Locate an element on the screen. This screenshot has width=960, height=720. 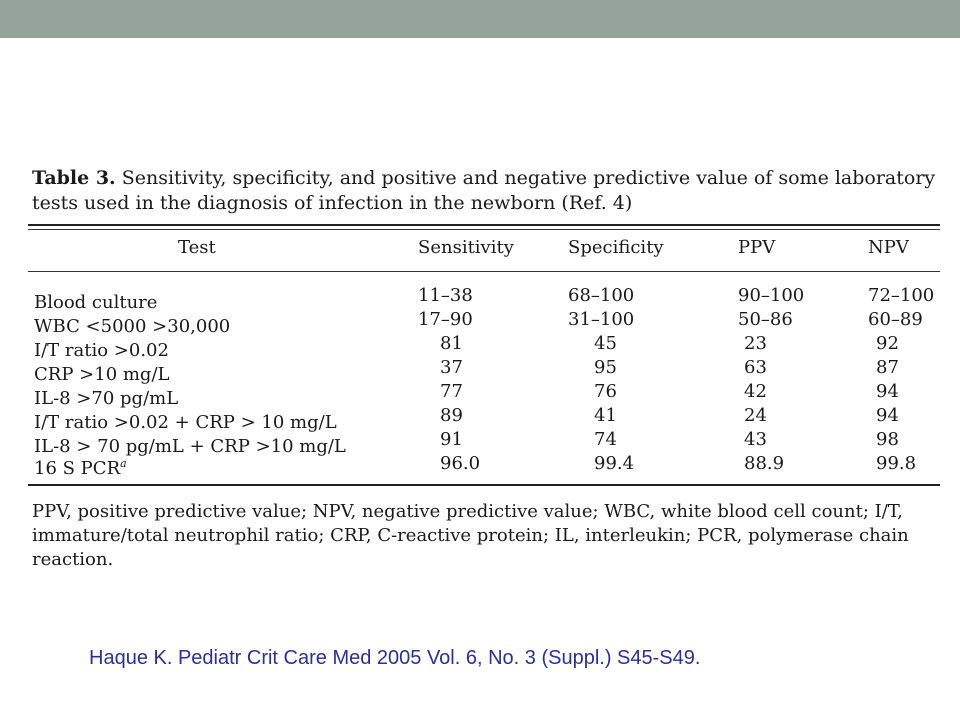
cell-sensitivity: 17–90 is located at coordinates (445, 319).